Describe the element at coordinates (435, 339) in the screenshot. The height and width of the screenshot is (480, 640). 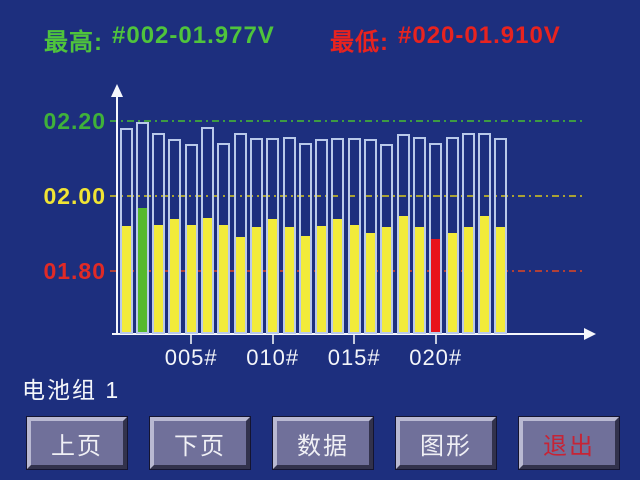
I see `x-tick-020#` at that location.